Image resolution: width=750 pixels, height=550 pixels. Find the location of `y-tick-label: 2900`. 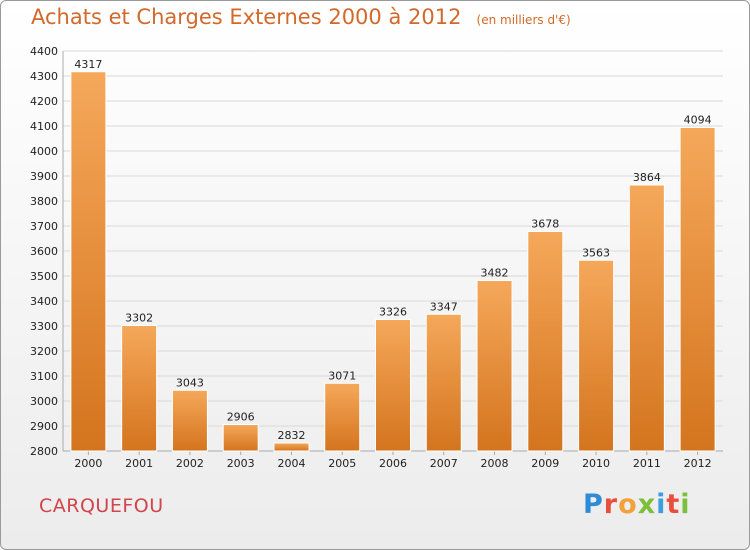

y-tick-label: 2900 is located at coordinates (44, 426).